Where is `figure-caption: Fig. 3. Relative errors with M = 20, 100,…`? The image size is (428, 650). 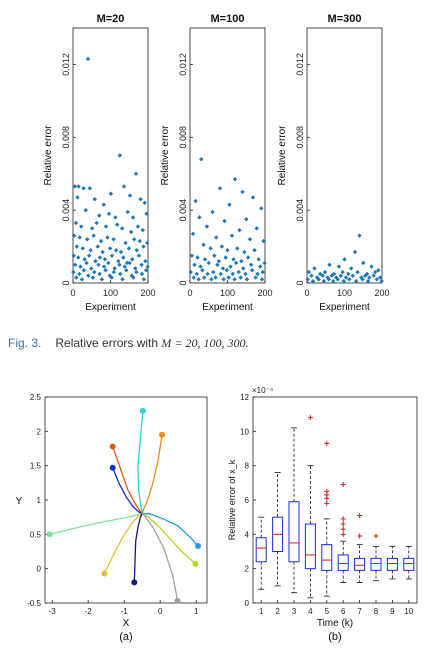 figure-caption: Fig. 3. Relative errors with M = 20, 100,… is located at coordinates (128, 343).